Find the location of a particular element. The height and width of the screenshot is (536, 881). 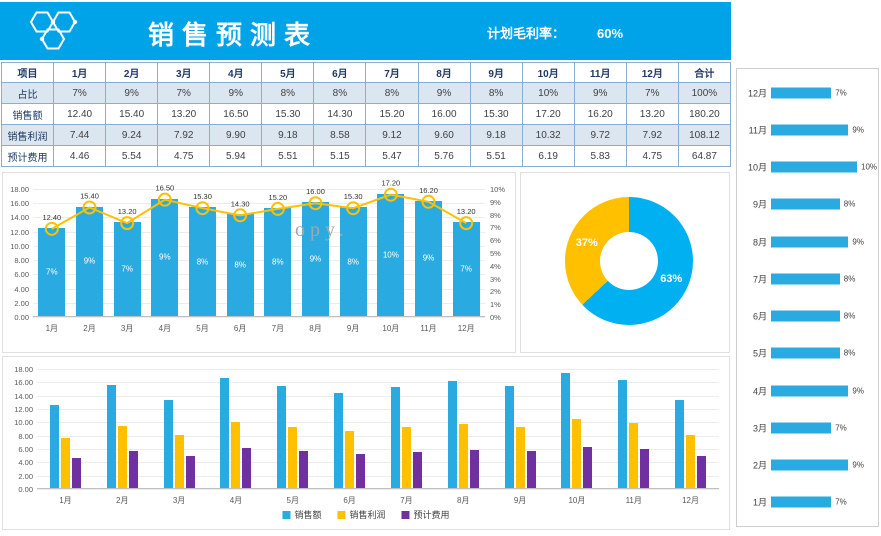

table-cell: 16.50 is located at coordinates (236, 114).